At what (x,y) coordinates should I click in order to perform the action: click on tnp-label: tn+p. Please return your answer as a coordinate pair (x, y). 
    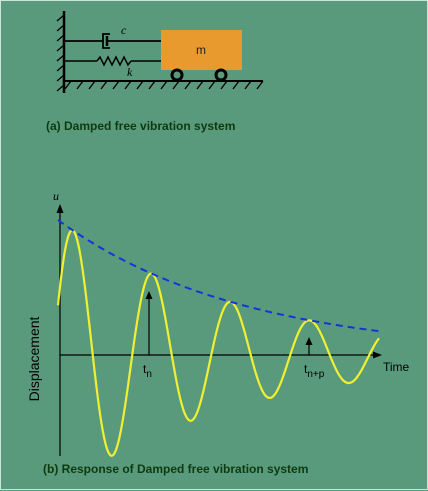
    Looking at the image, I should click on (314, 371).